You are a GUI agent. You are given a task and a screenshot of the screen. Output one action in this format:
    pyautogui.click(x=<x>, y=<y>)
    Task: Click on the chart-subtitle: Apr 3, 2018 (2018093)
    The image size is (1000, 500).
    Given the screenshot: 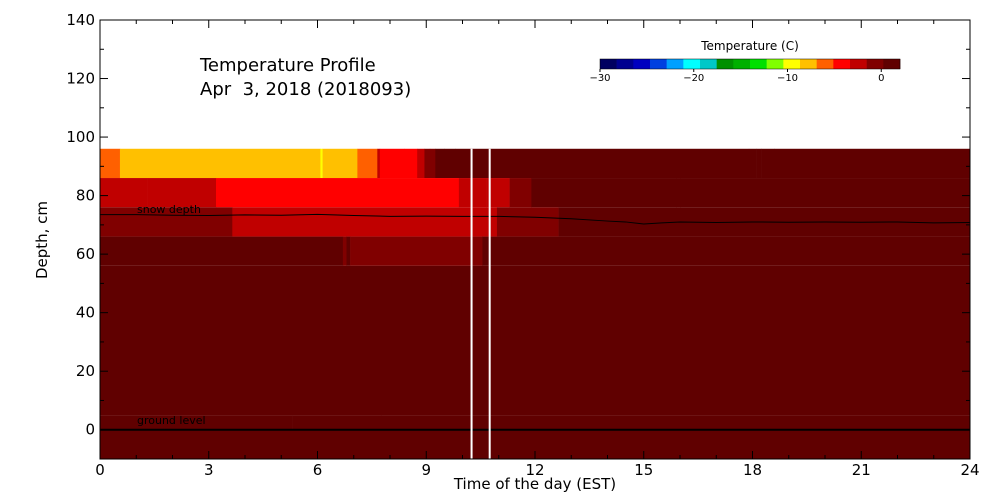 What is the action you would take?
    pyautogui.click(x=305, y=89)
    